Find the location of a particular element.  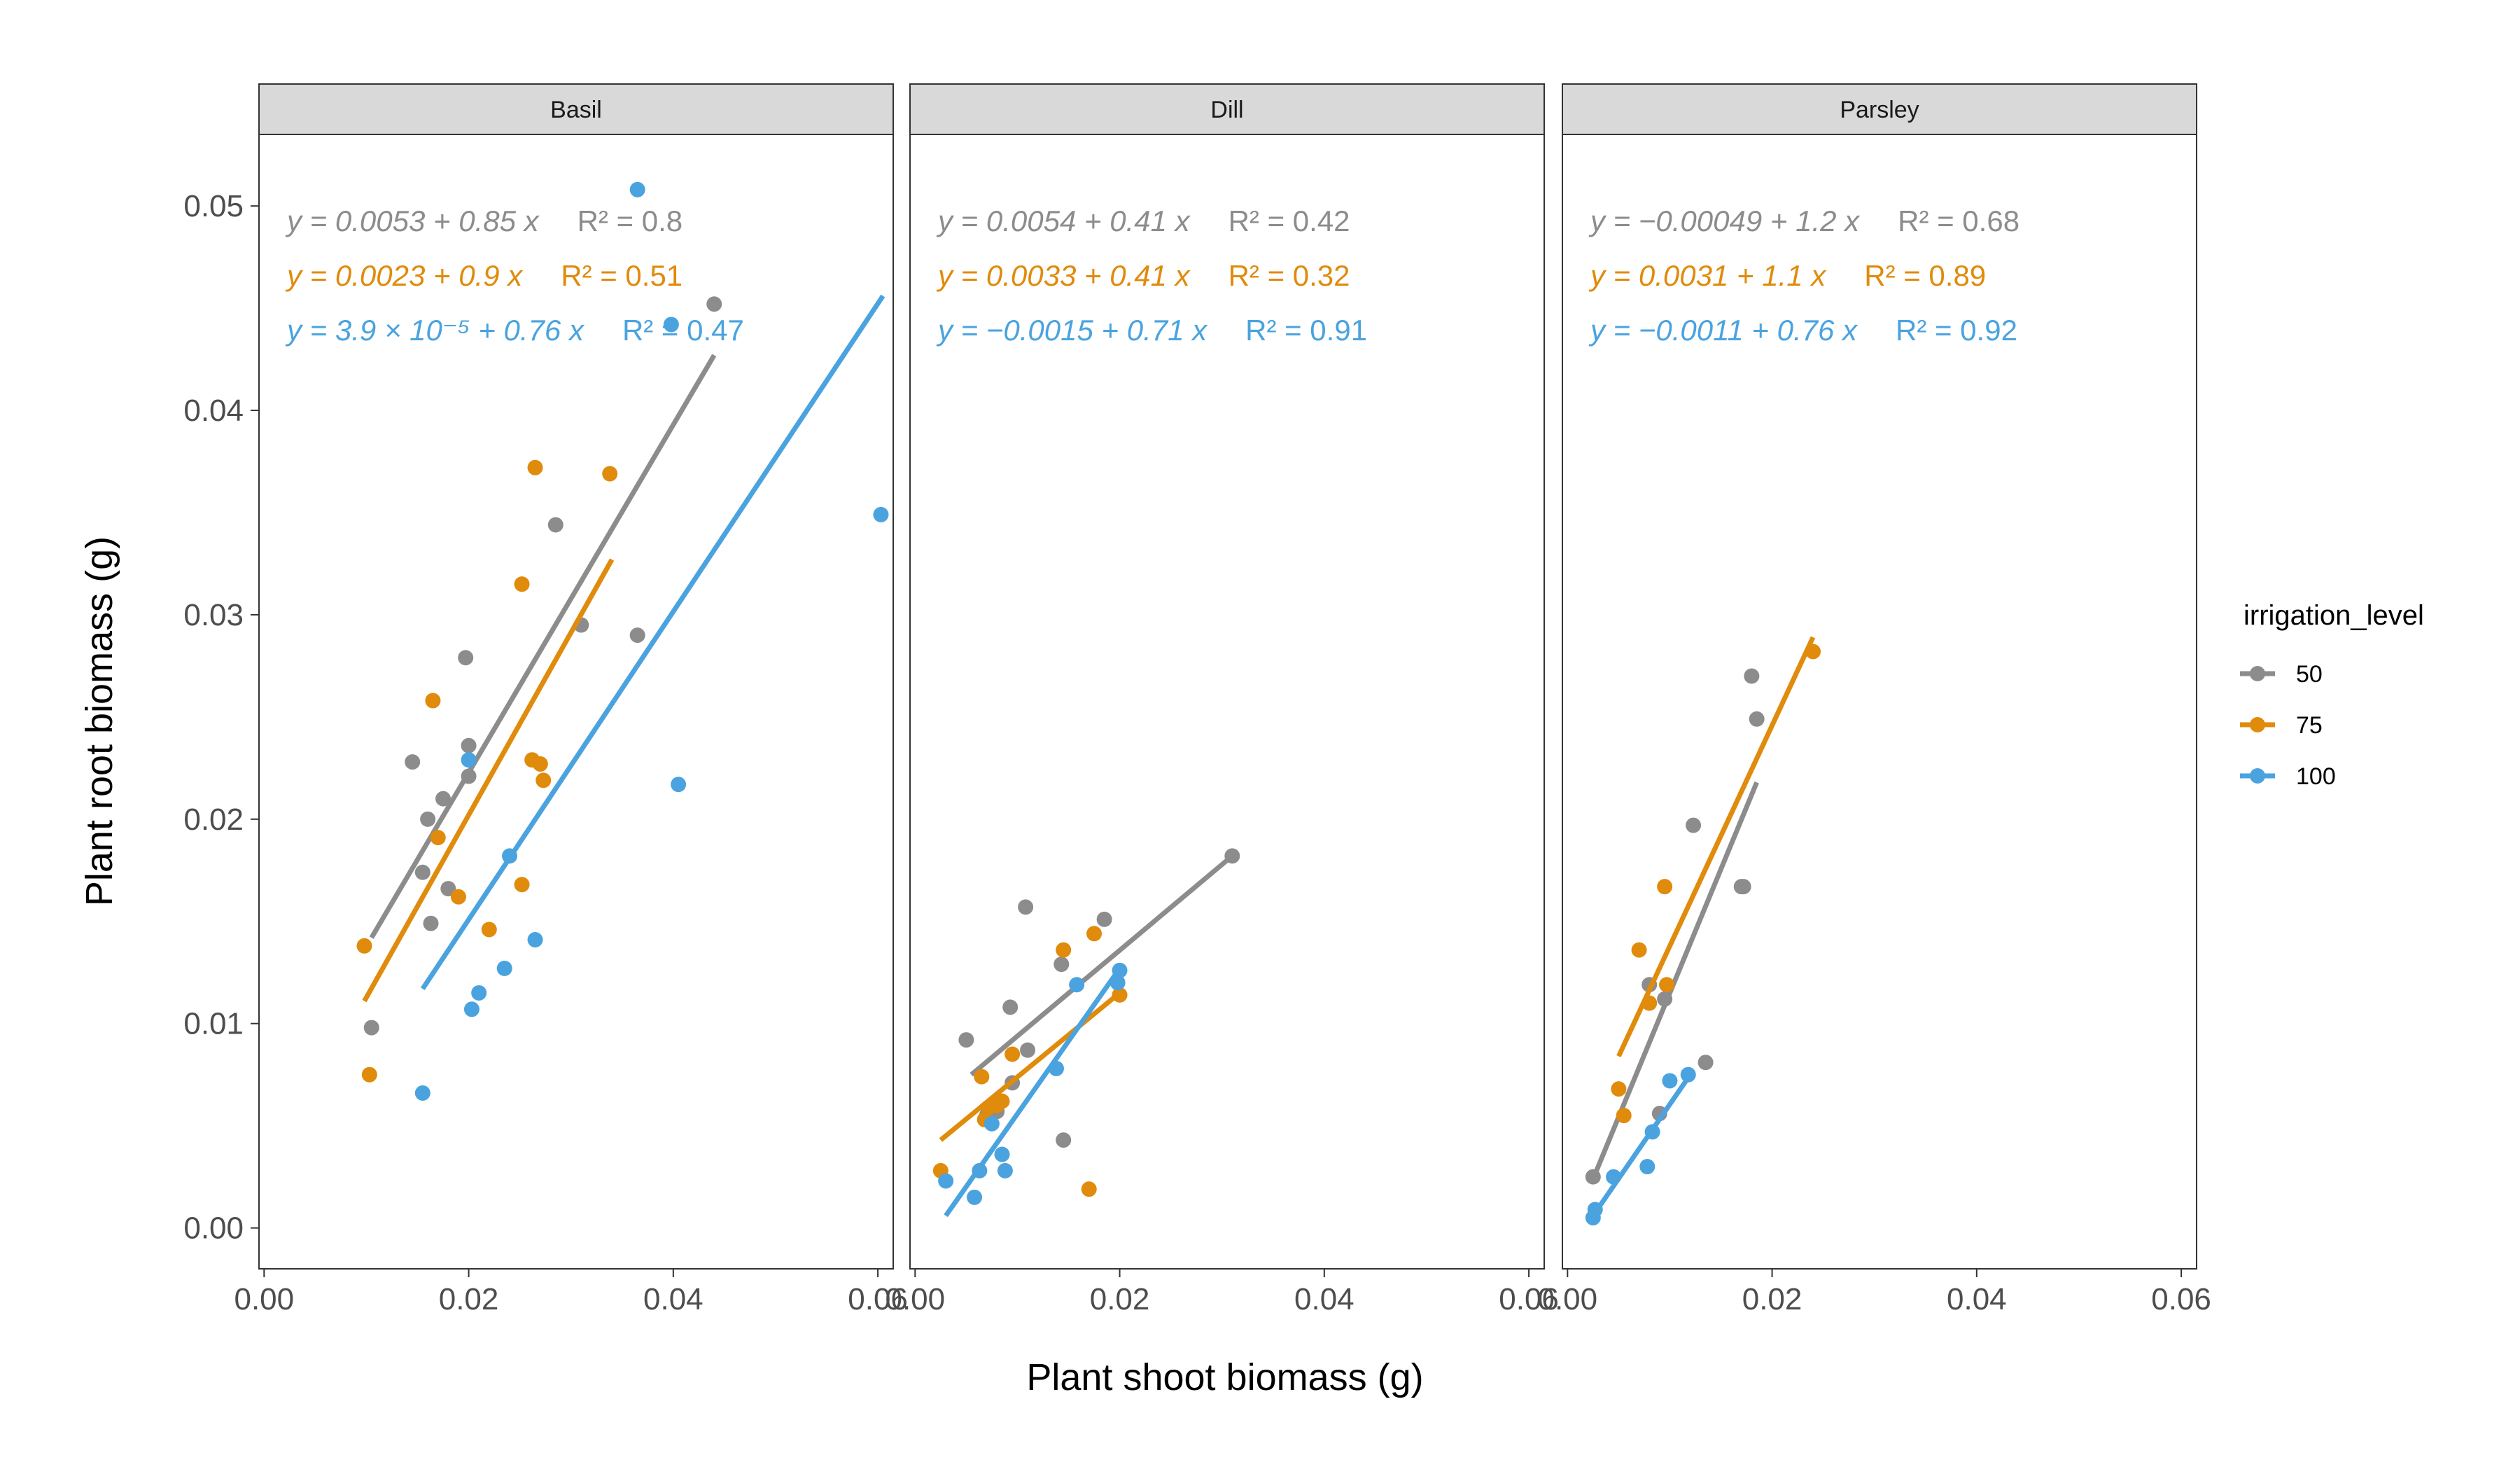

facet-label: Basil is located at coordinates (576, 110).